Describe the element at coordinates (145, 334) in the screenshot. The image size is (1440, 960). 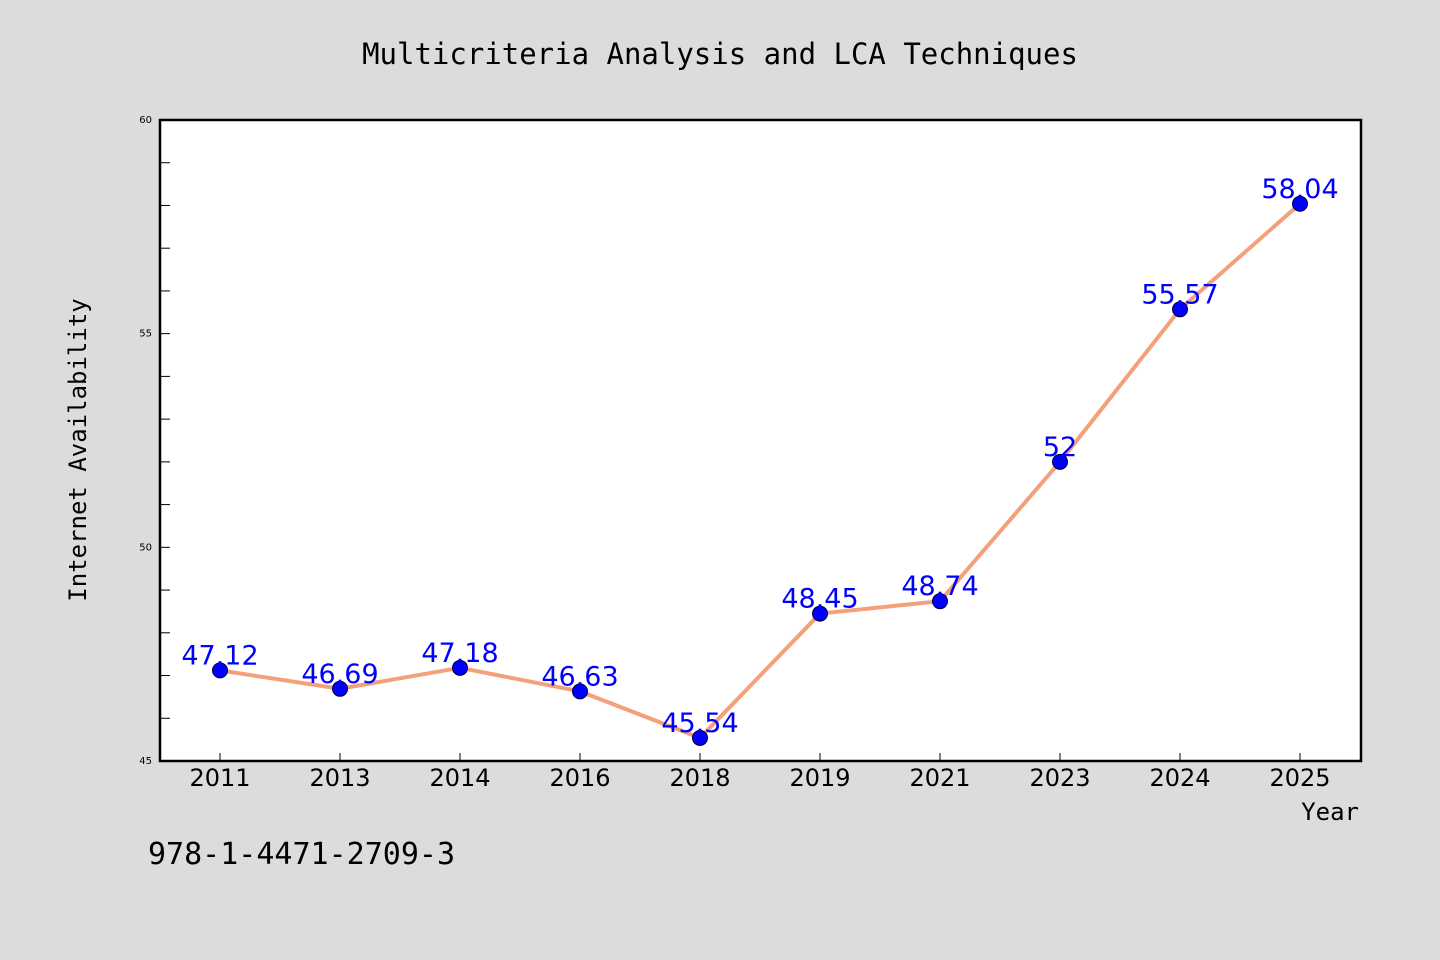
I see `y-tick-label: 55` at that location.